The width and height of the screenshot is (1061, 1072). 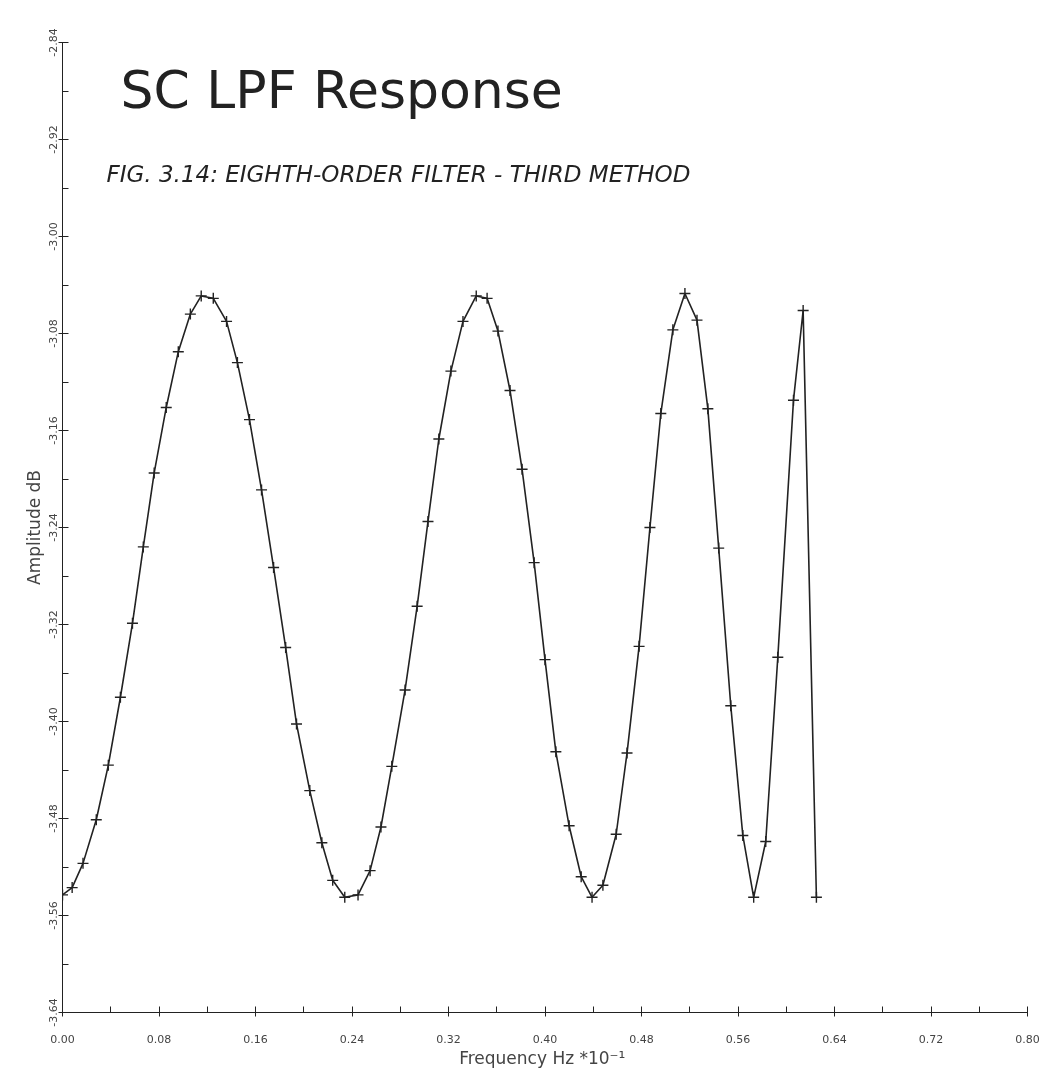 What do you see at coordinates (1027, 1039) in the screenshot?
I see `x-tick-label: 0.80` at bounding box center [1027, 1039].